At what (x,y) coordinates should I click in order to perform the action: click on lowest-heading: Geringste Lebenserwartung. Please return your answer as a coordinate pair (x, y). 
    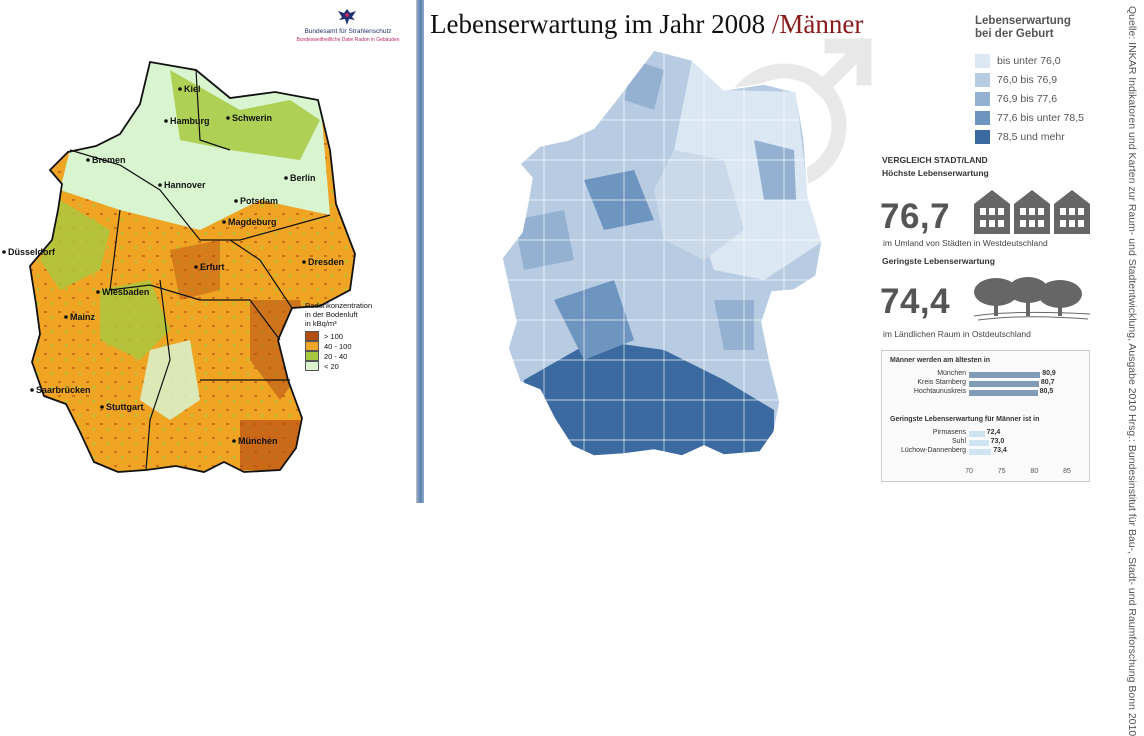
    Looking at the image, I should click on (938, 261).